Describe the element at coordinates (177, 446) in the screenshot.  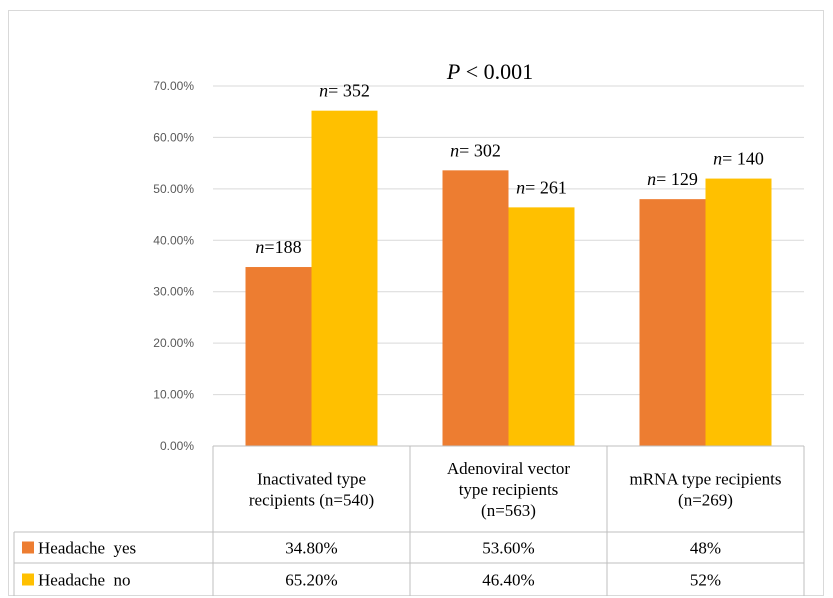
I see `y-tick-label: 0.00%` at that location.